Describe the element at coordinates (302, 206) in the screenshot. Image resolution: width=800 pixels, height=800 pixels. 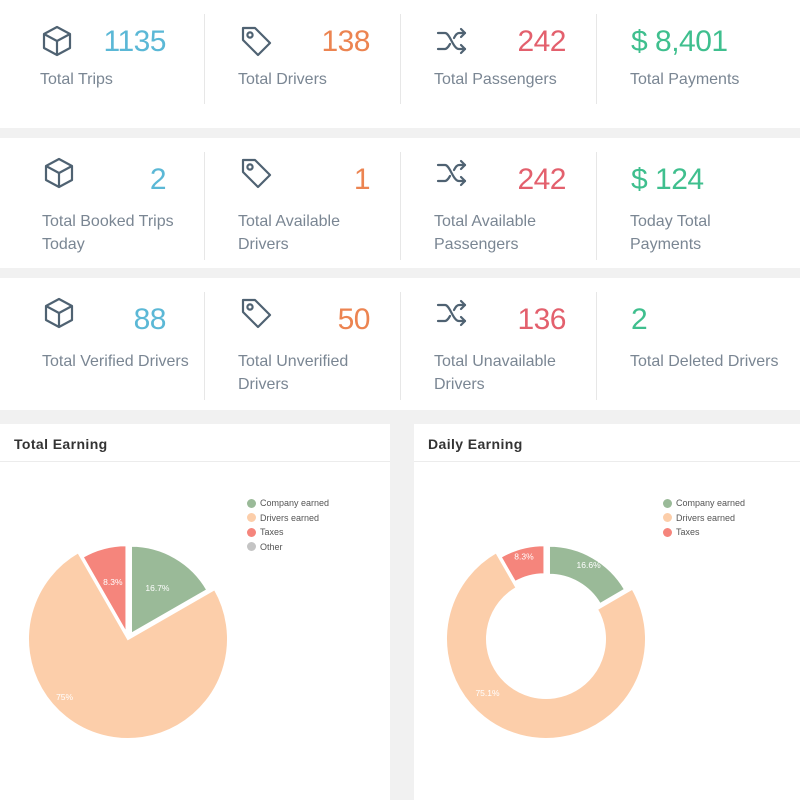
I see `stat-card-available-drivers: 1 Total Available Drivers` at that location.